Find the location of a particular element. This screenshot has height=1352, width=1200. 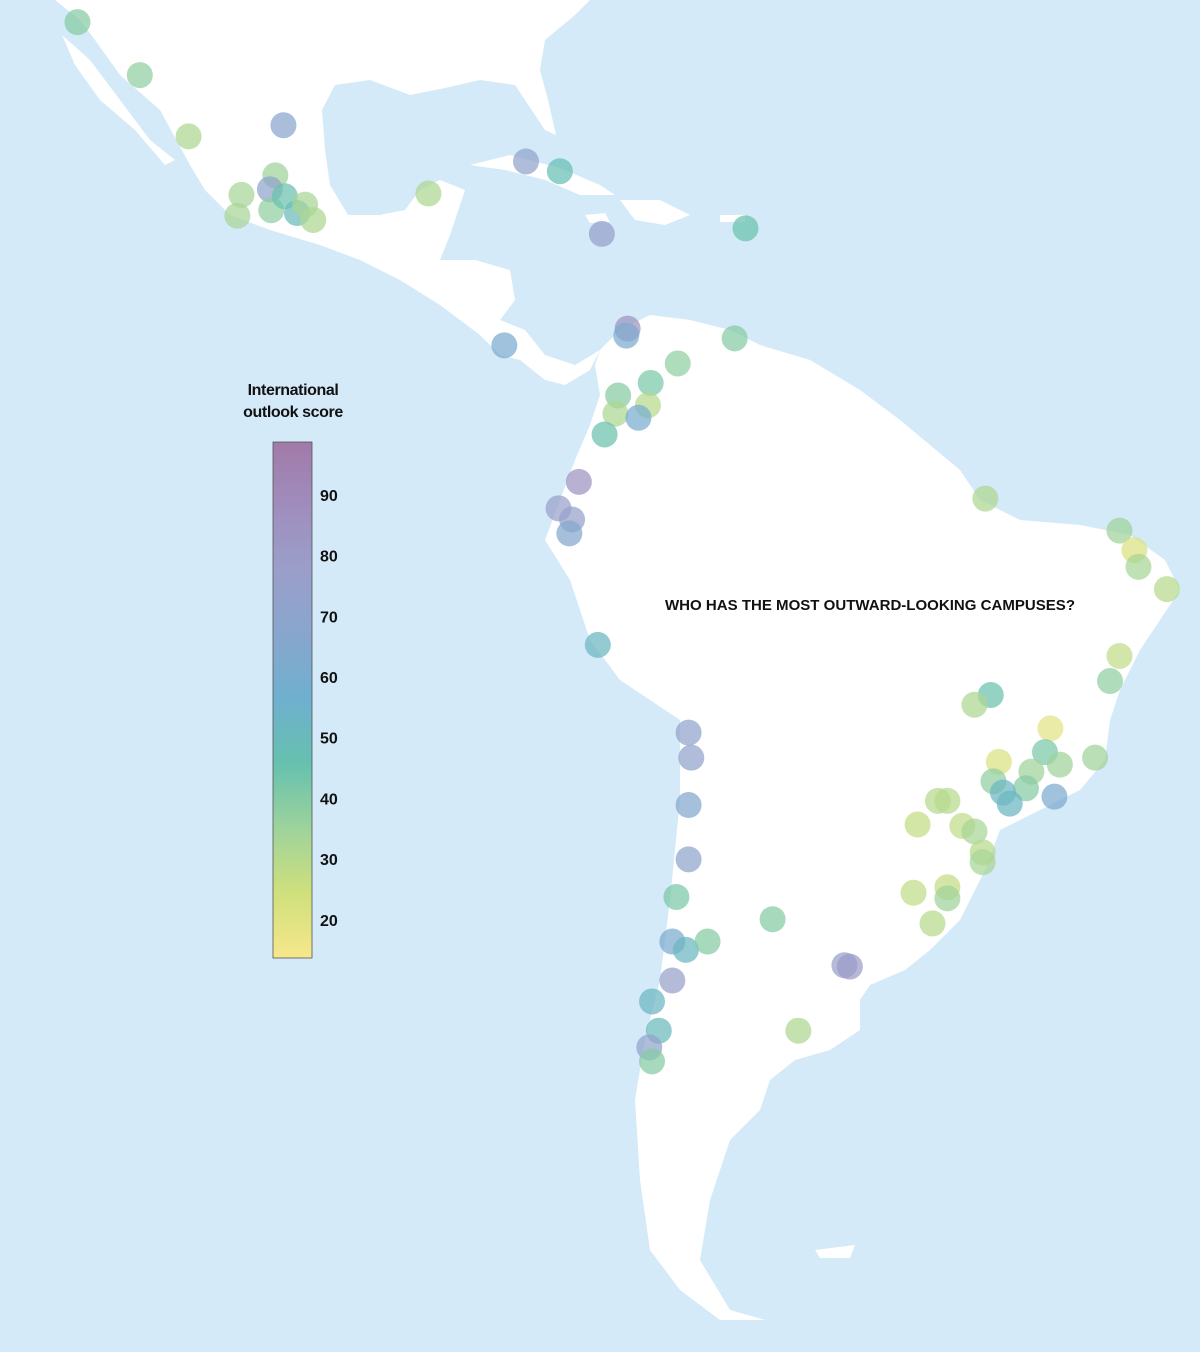

colorbar-tick-label: 60 is located at coordinates (329, 678).